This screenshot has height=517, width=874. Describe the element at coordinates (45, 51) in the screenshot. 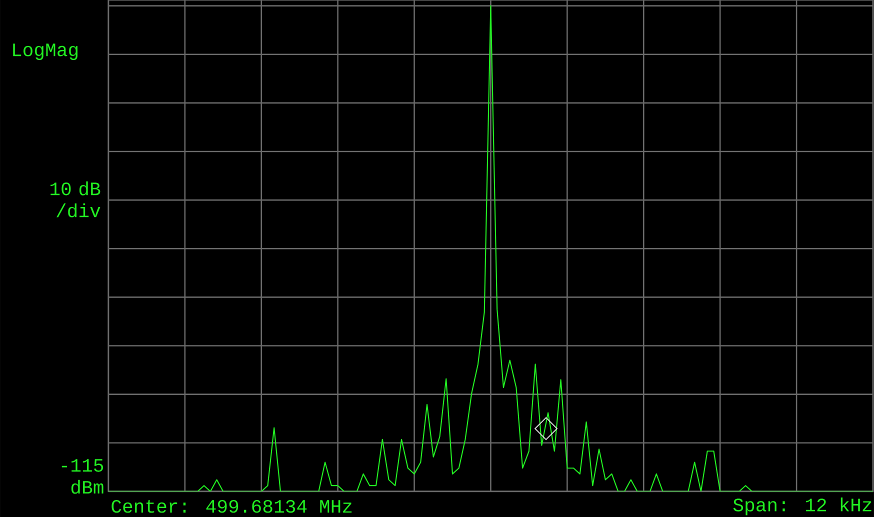

I see `text: LogMag` at that location.